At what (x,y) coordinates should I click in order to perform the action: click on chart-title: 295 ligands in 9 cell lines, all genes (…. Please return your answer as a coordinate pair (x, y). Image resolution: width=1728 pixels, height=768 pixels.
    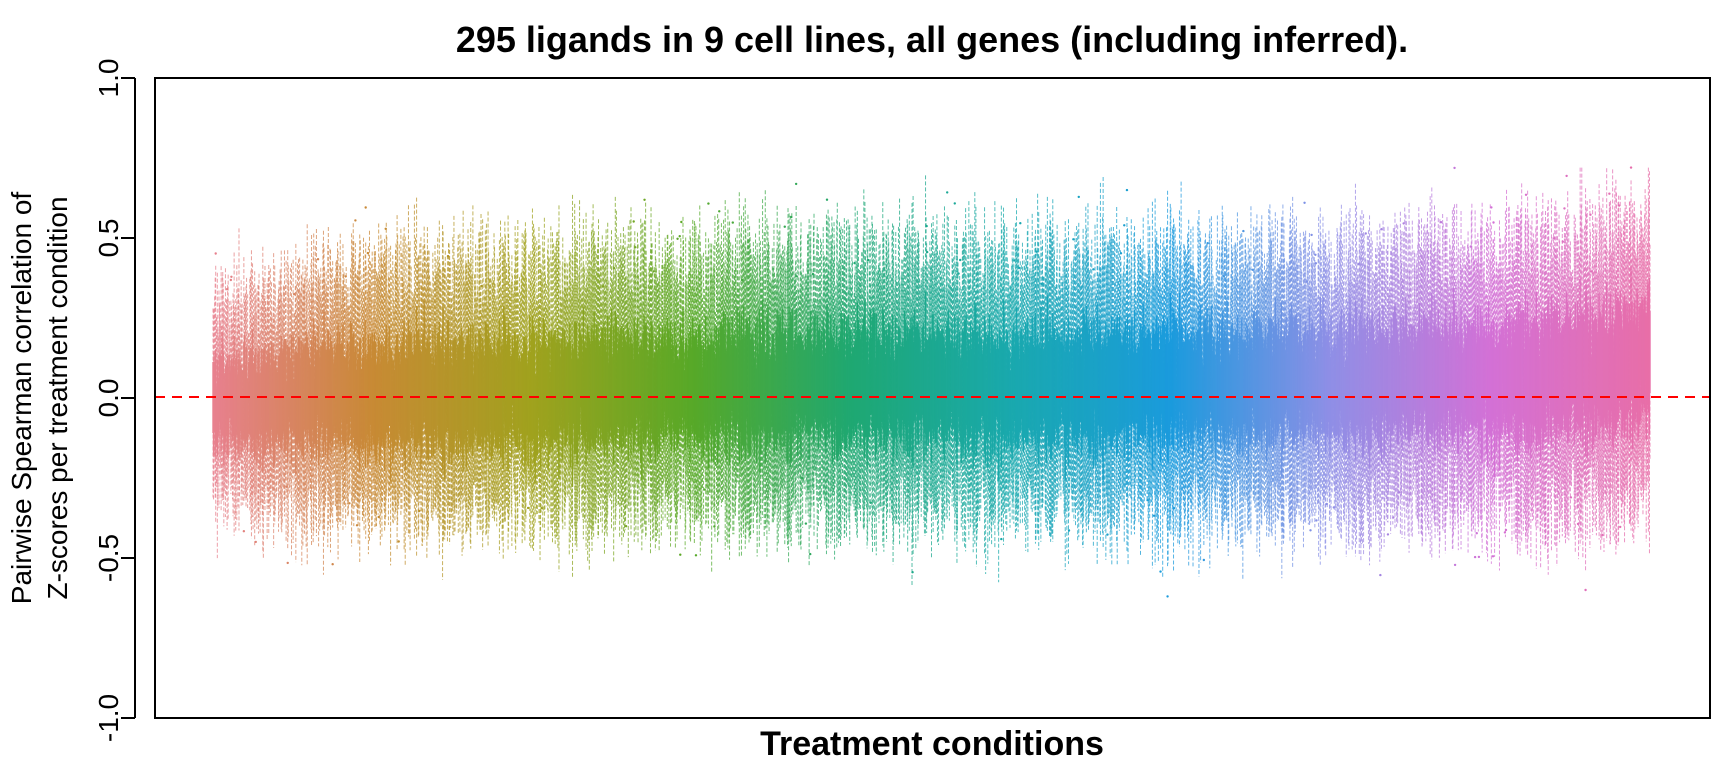
    Looking at the image, I should click on (932, 39).